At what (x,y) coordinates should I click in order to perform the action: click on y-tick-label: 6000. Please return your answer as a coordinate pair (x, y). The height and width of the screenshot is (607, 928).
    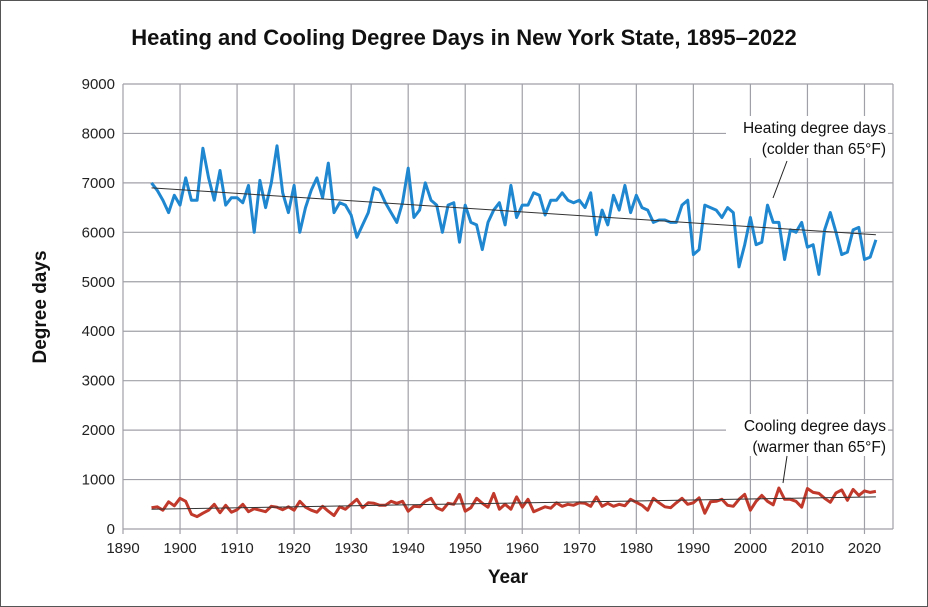
    Looking at the image, I should click on (98, 232).